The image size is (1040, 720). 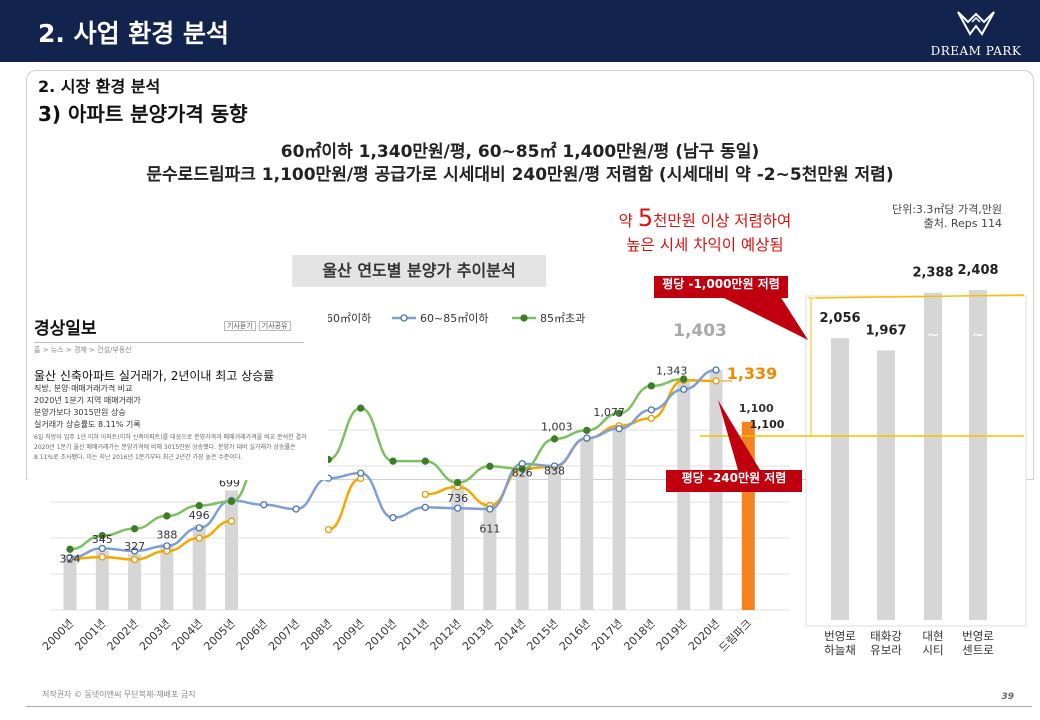 I want to click on brand-logo: DREAM PARK, so click(x=974, y=33).